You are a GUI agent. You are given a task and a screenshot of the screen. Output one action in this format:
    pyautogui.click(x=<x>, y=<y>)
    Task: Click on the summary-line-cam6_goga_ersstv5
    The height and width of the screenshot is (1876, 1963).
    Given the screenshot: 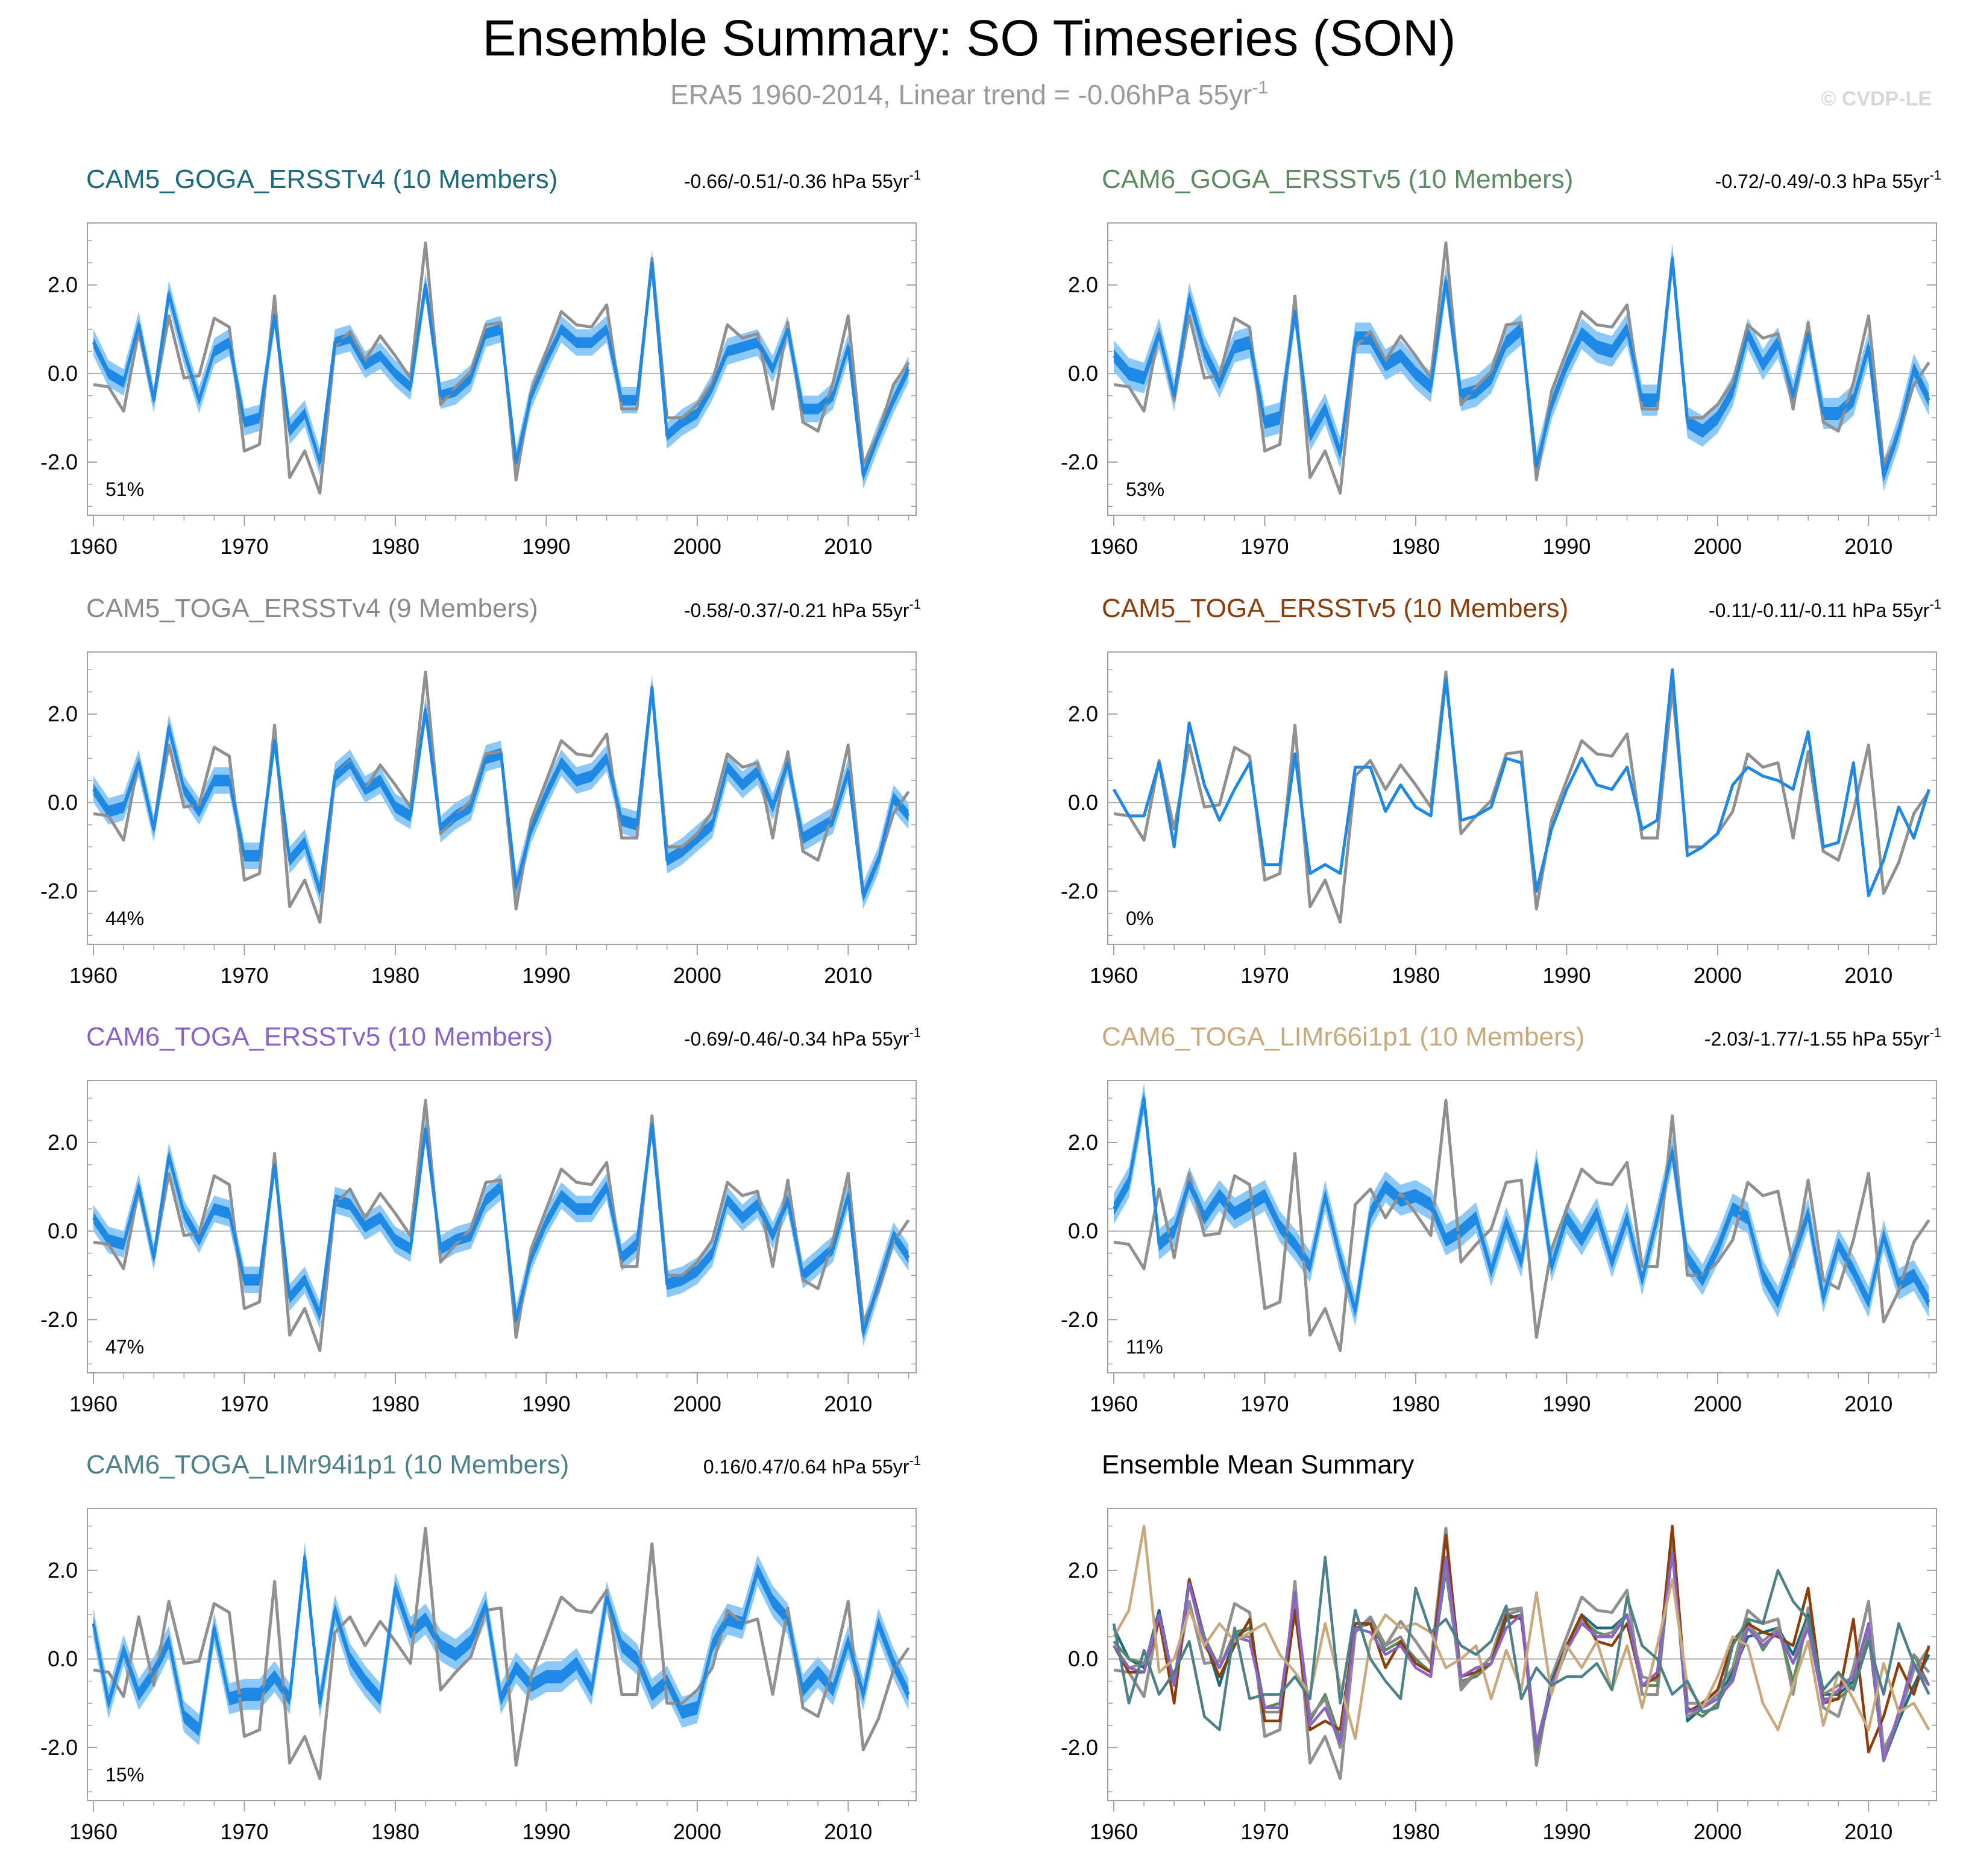 What is the action you would take?
    pyautogui.click(x=1521, y=1652)
    